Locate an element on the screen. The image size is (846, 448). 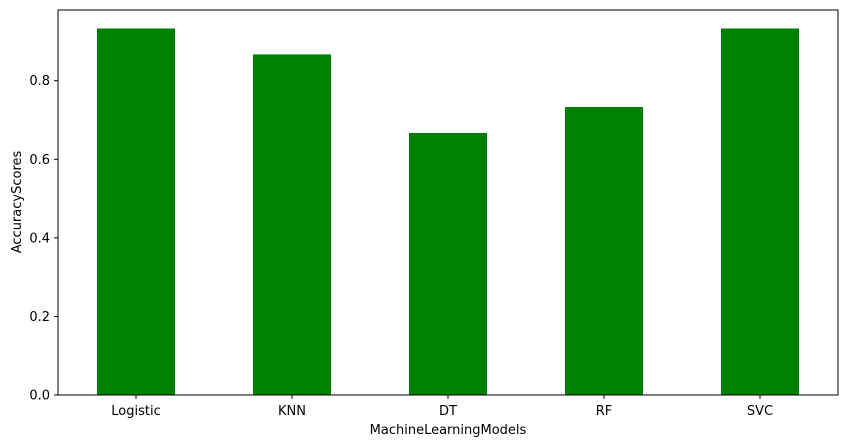
x-tick-label: KNN is located at coordinates (292, 411).